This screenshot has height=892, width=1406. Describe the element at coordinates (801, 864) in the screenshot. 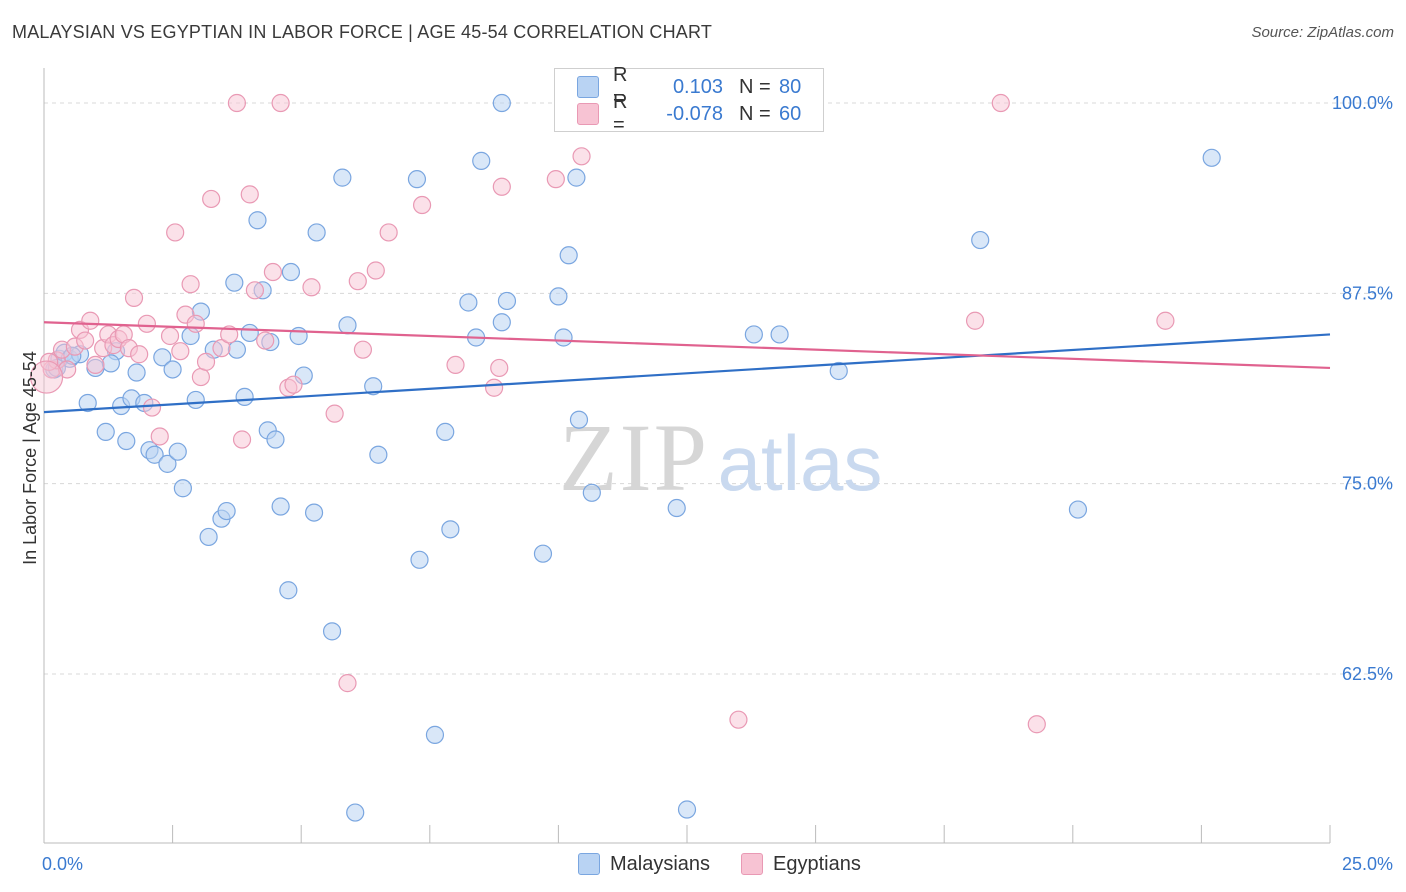

I see `bottom-legend-egyptians: Egyptians` at that location.